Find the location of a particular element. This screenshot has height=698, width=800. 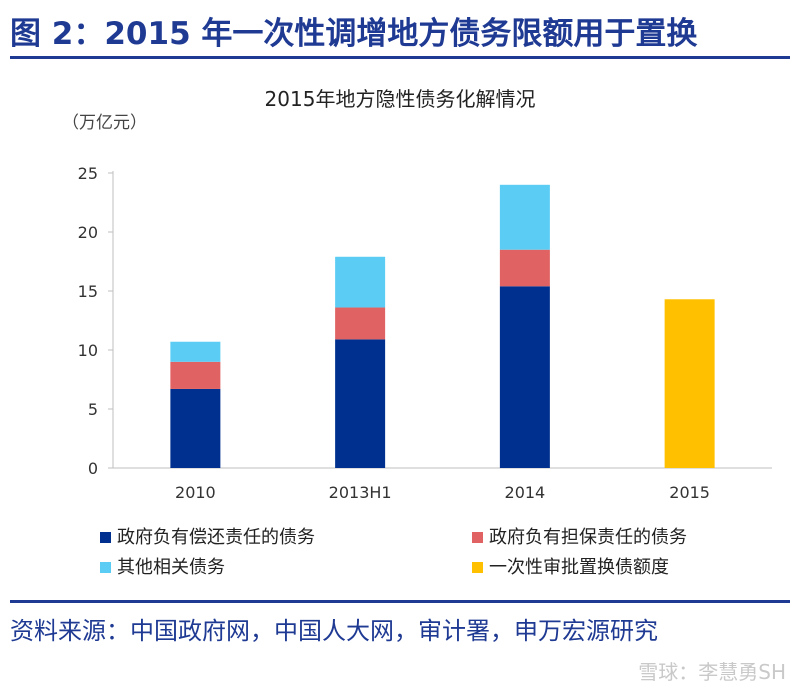

y-tick-label: 20 is located at coordinates (88, 232).